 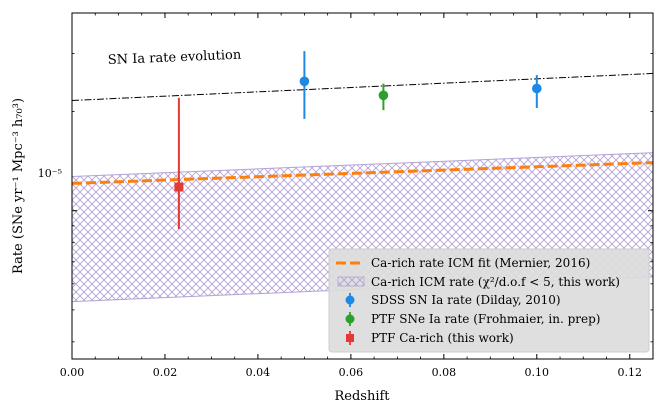 What do you see at coordinates (442, 338) in the screenshot?
I see `legend-label-ptf-ca: PTF Ca-rich (this work)` at bounding box center [442, 338].